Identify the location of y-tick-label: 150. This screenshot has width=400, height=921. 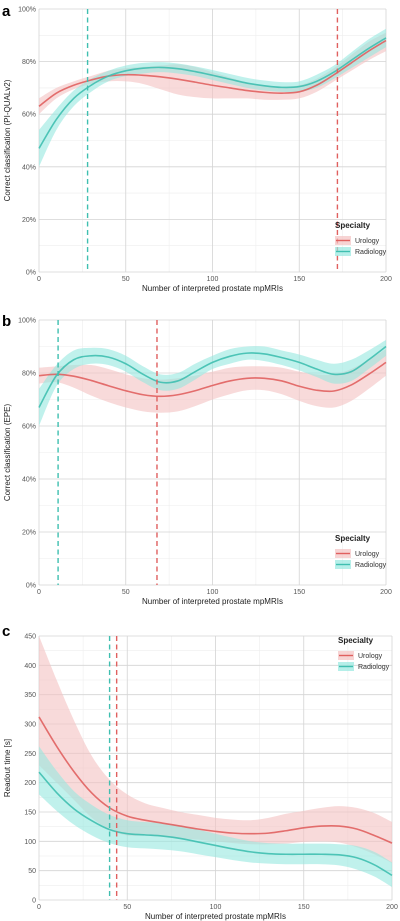
(30, 813).